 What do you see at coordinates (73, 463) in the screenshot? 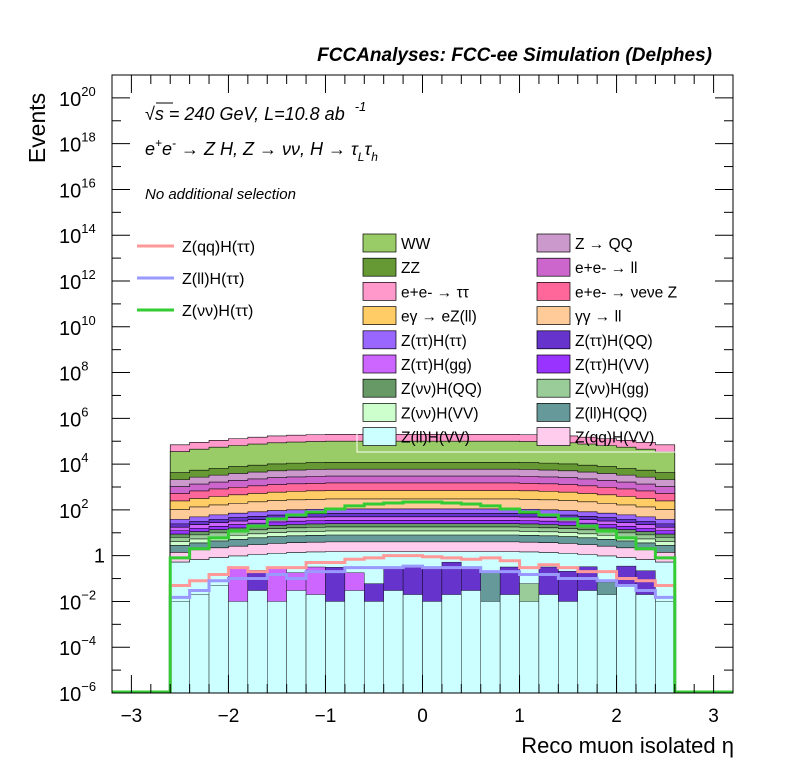
I see `y-tick-label: 10⁴` at bounding box center [73, 463].